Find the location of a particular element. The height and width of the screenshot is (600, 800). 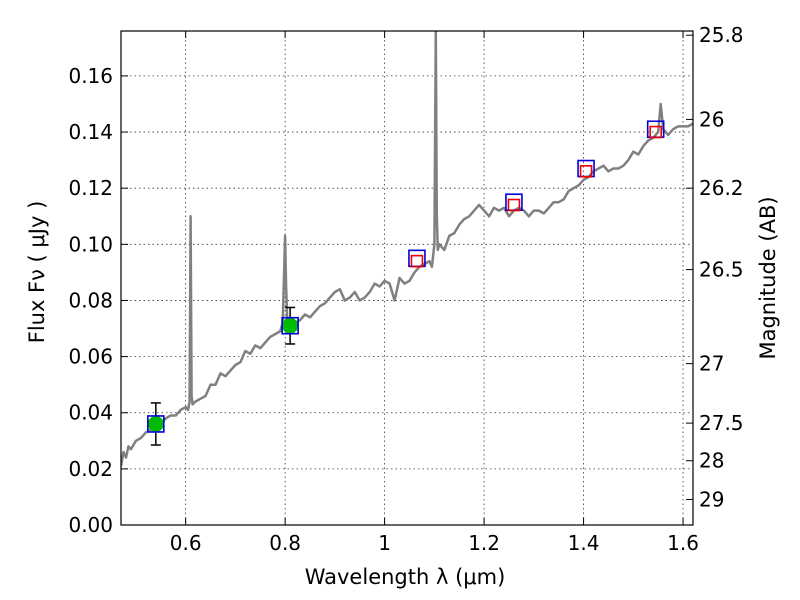

right-tick-label: 28 is located at coordinates (711, 461).